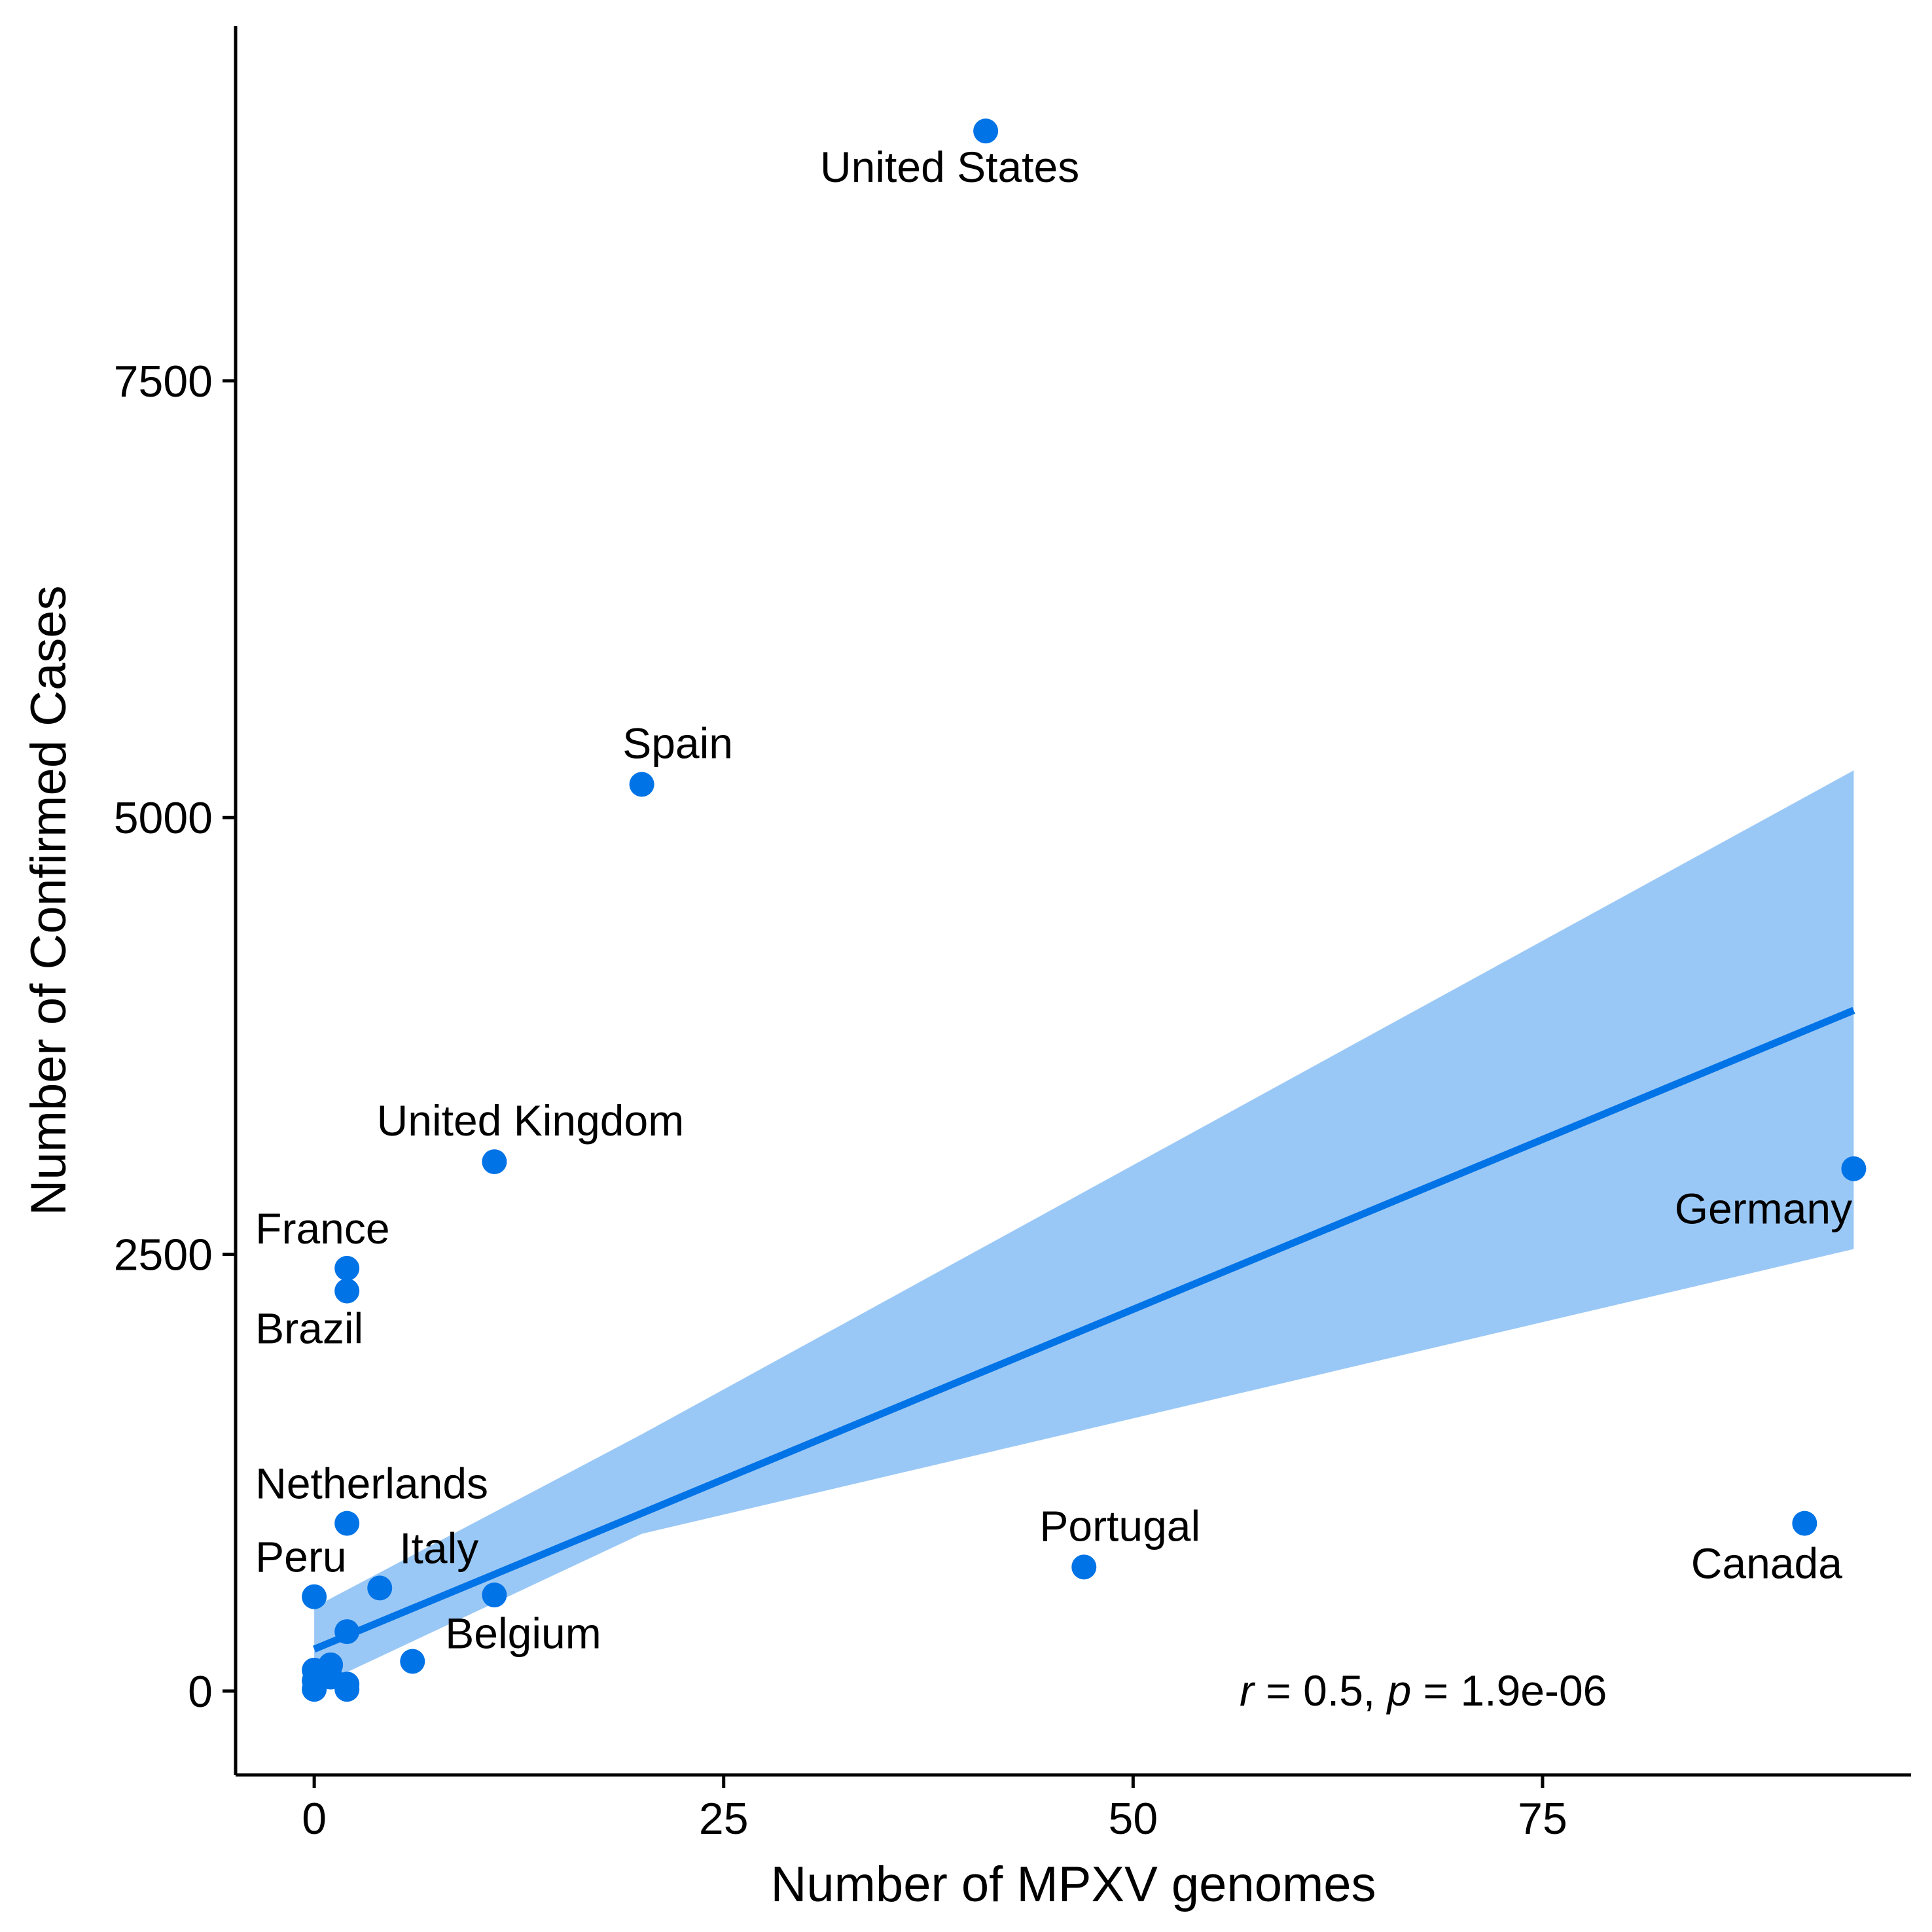 This screenshot has width=1932, height=1932. Describe the element at coordinates (677, 743) in the screenshot. I see `label-spain: Spain` at that location.